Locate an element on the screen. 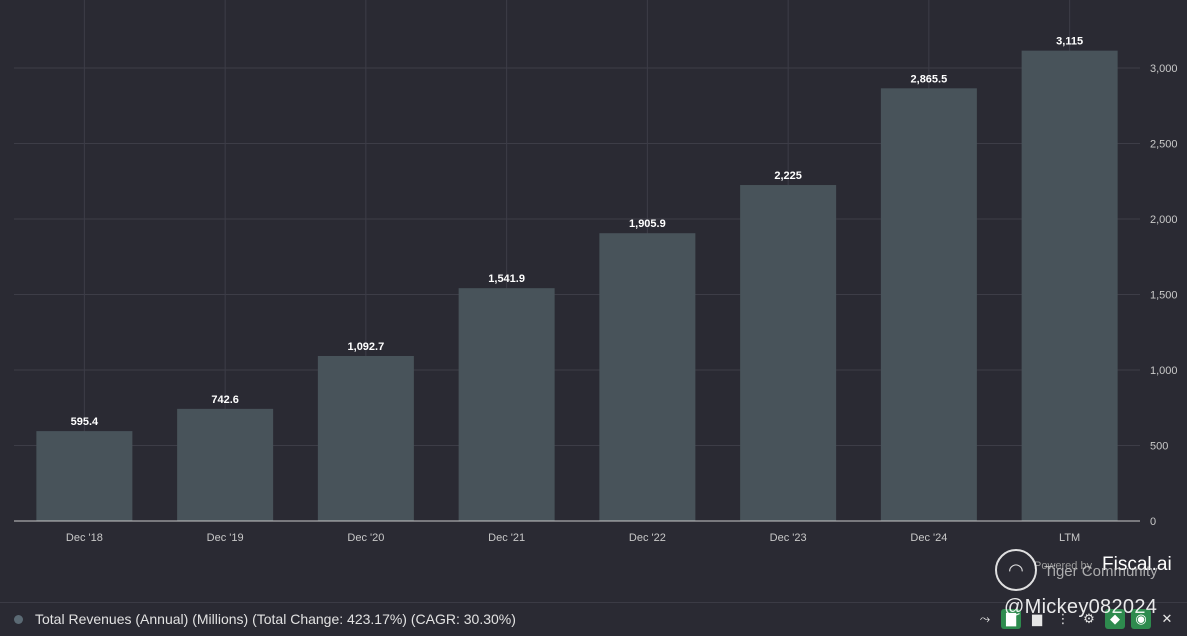  bar-value-label: 2,225 is located at coordinates (788, 176).